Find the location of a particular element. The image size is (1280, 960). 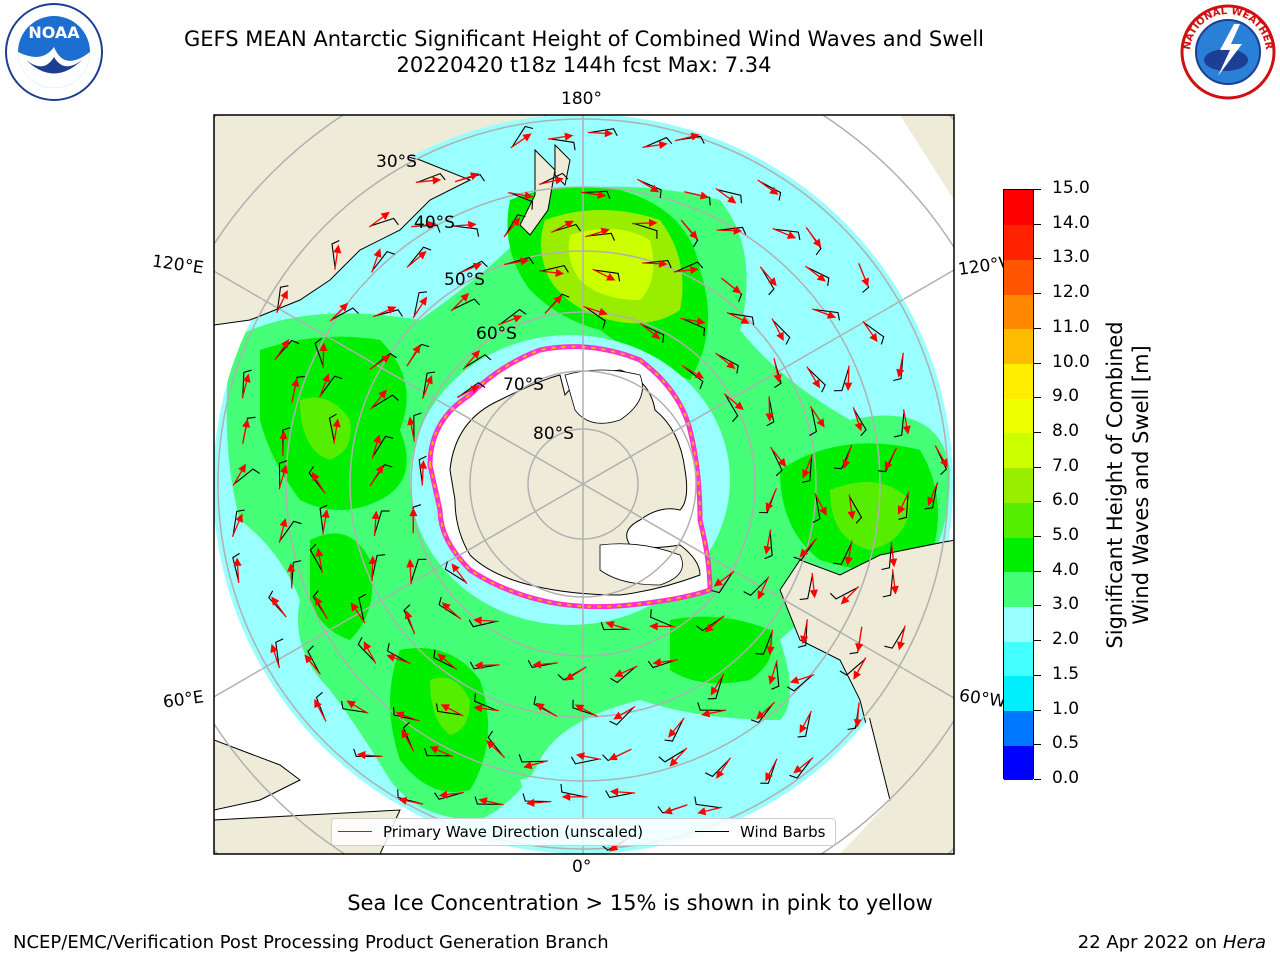

colorbar-tick-label: 0.0 is located at coordinates (1066, 778).